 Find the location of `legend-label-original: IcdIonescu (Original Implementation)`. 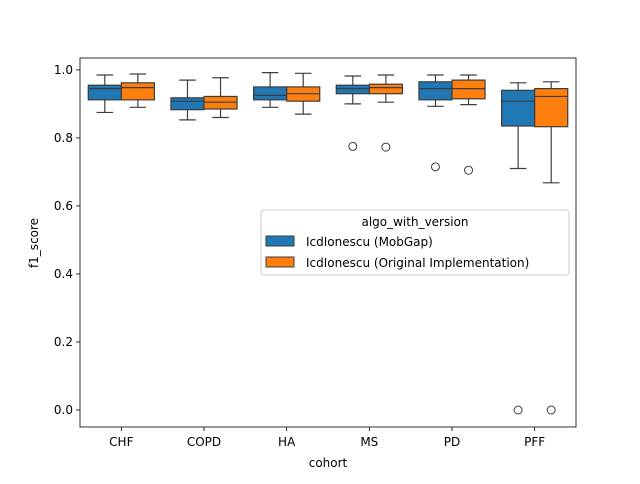

legend-label-original: IcdIonescu (Original Implementation) is located at coordinates (417, 263).